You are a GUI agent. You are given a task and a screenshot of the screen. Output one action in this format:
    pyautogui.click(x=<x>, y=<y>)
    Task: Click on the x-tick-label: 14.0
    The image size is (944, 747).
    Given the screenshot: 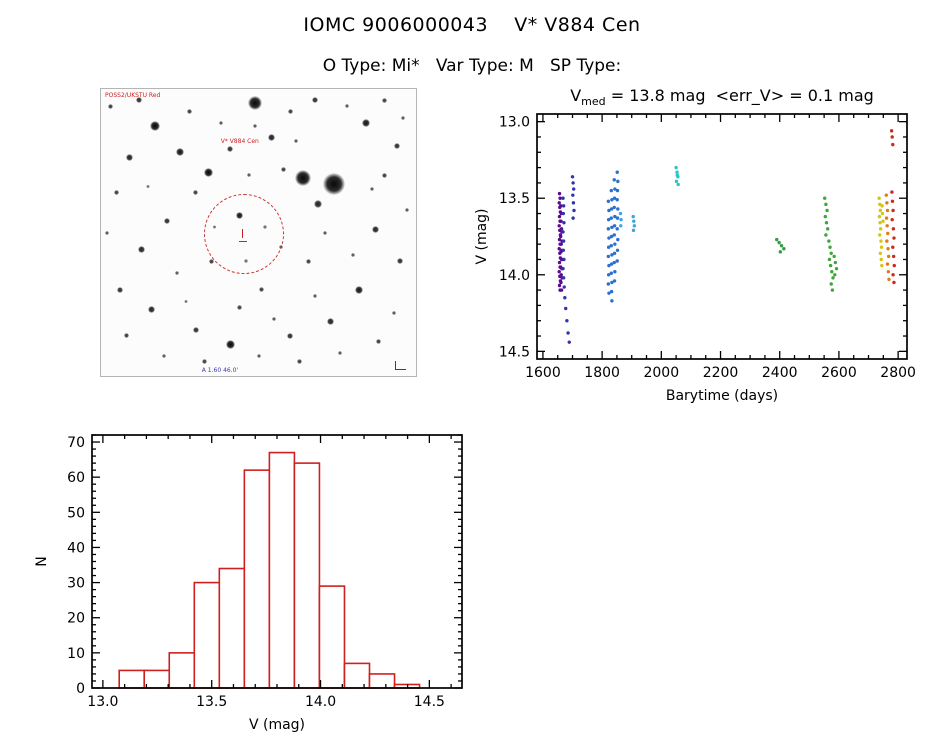 What is the action you would take?
    pyautogui.click(x=320, y=702)
    